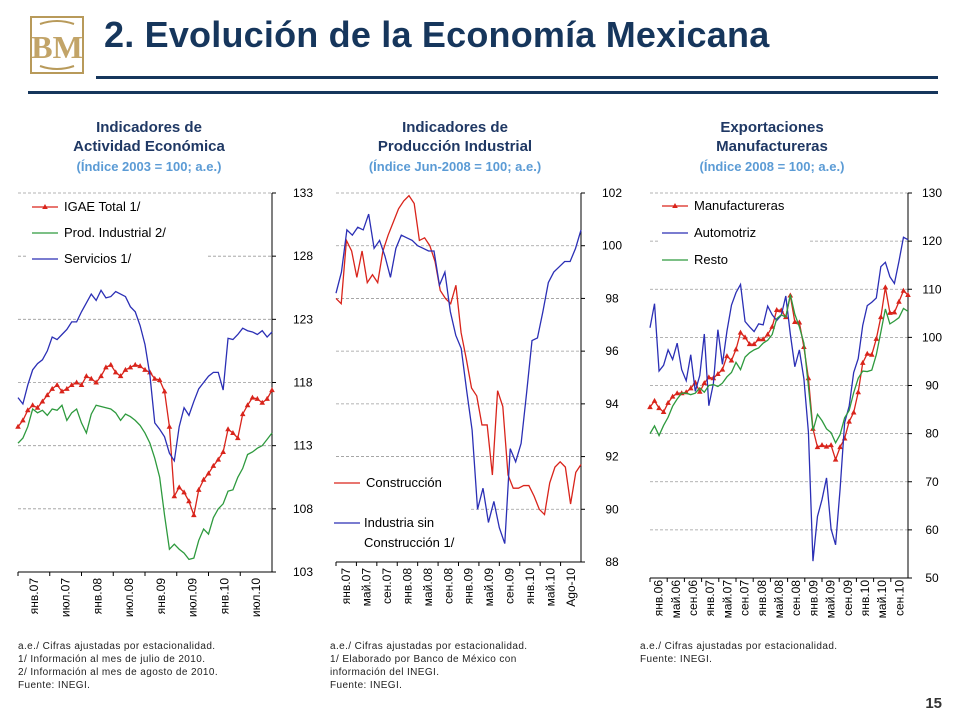 Image resolution: width=960 pixels, height=720 pixels. I want to click on page-number: 15, so click(933, 703).